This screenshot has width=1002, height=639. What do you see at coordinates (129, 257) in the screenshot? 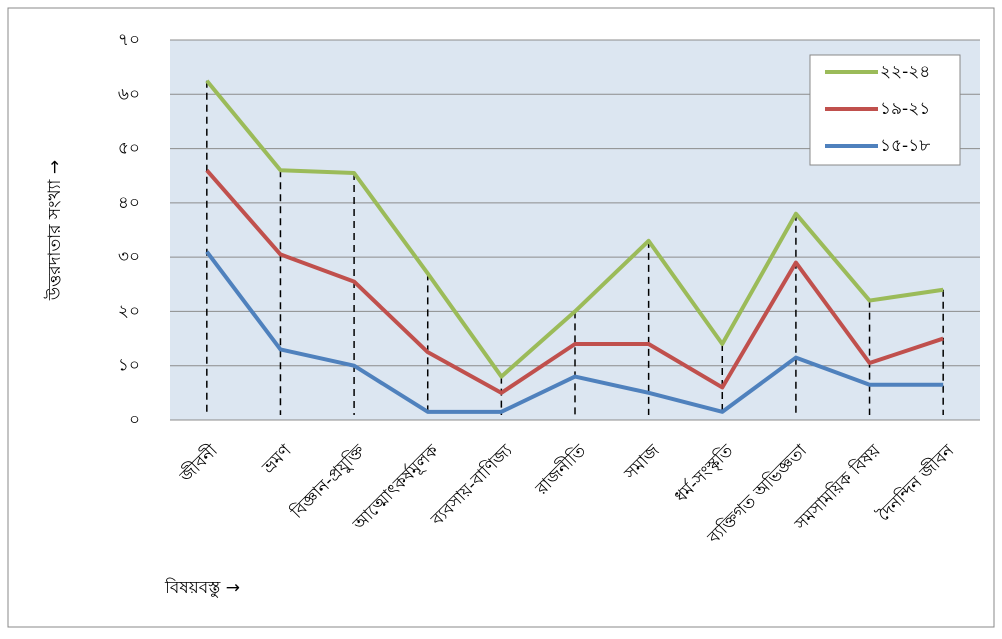
I see `y-tick-label: ৩০` at bounding box center [129, 257].